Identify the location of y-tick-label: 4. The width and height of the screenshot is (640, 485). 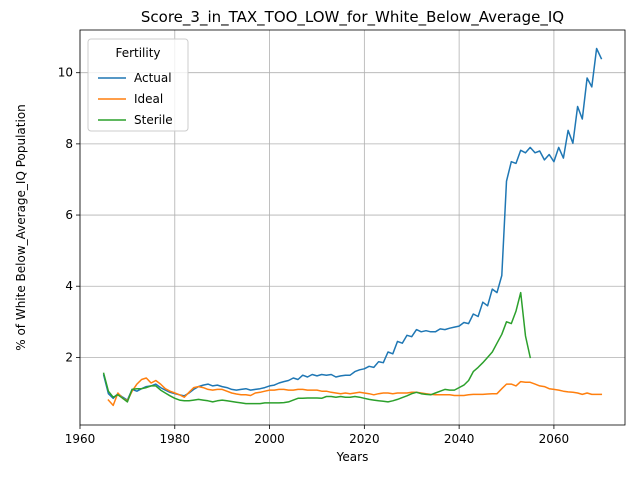
(69, 286).